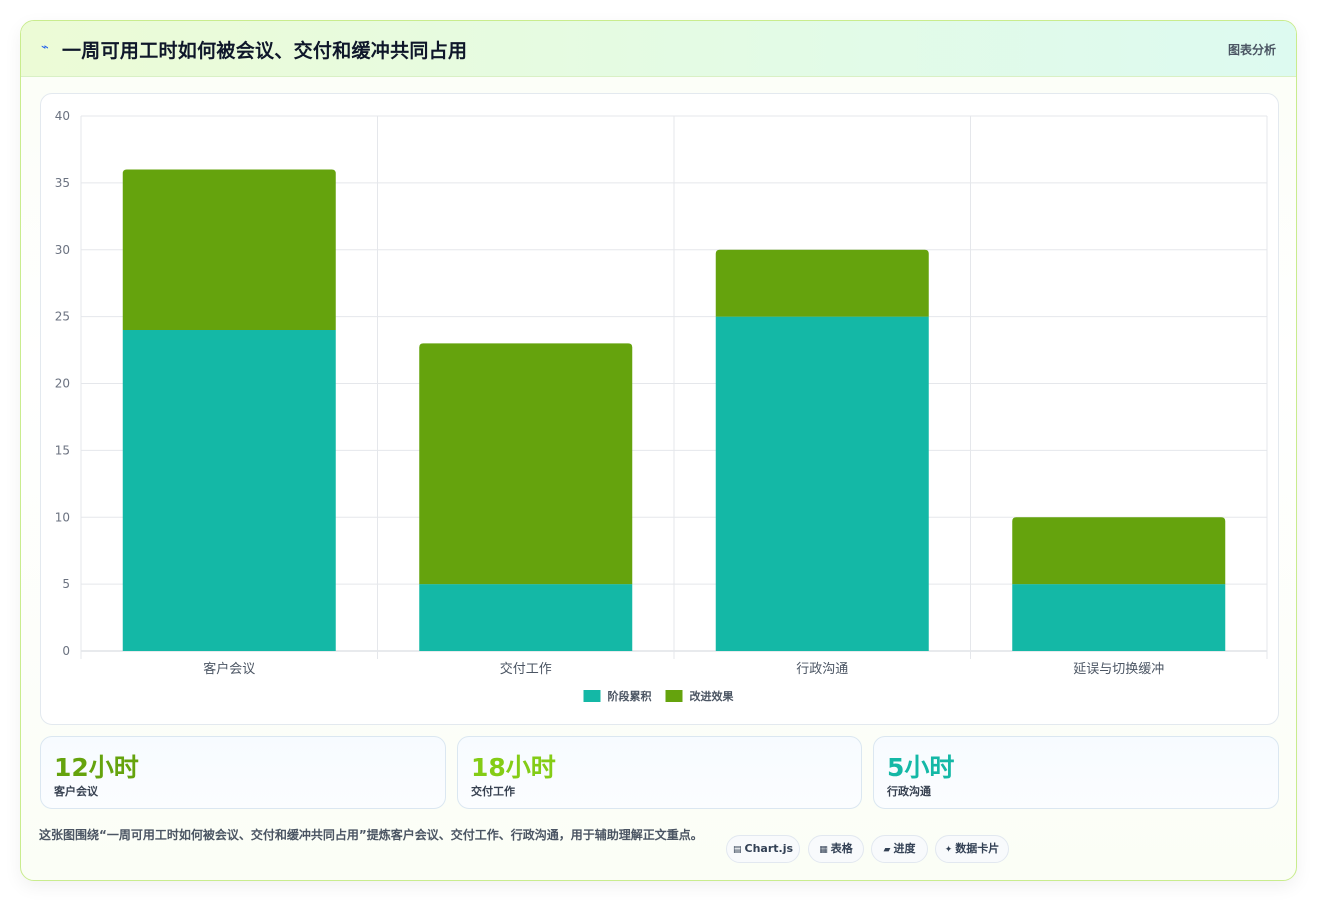 This screenshot has height=903, width=1318. I want to click on x-tick-label: 客户会议, so click(229, 669).